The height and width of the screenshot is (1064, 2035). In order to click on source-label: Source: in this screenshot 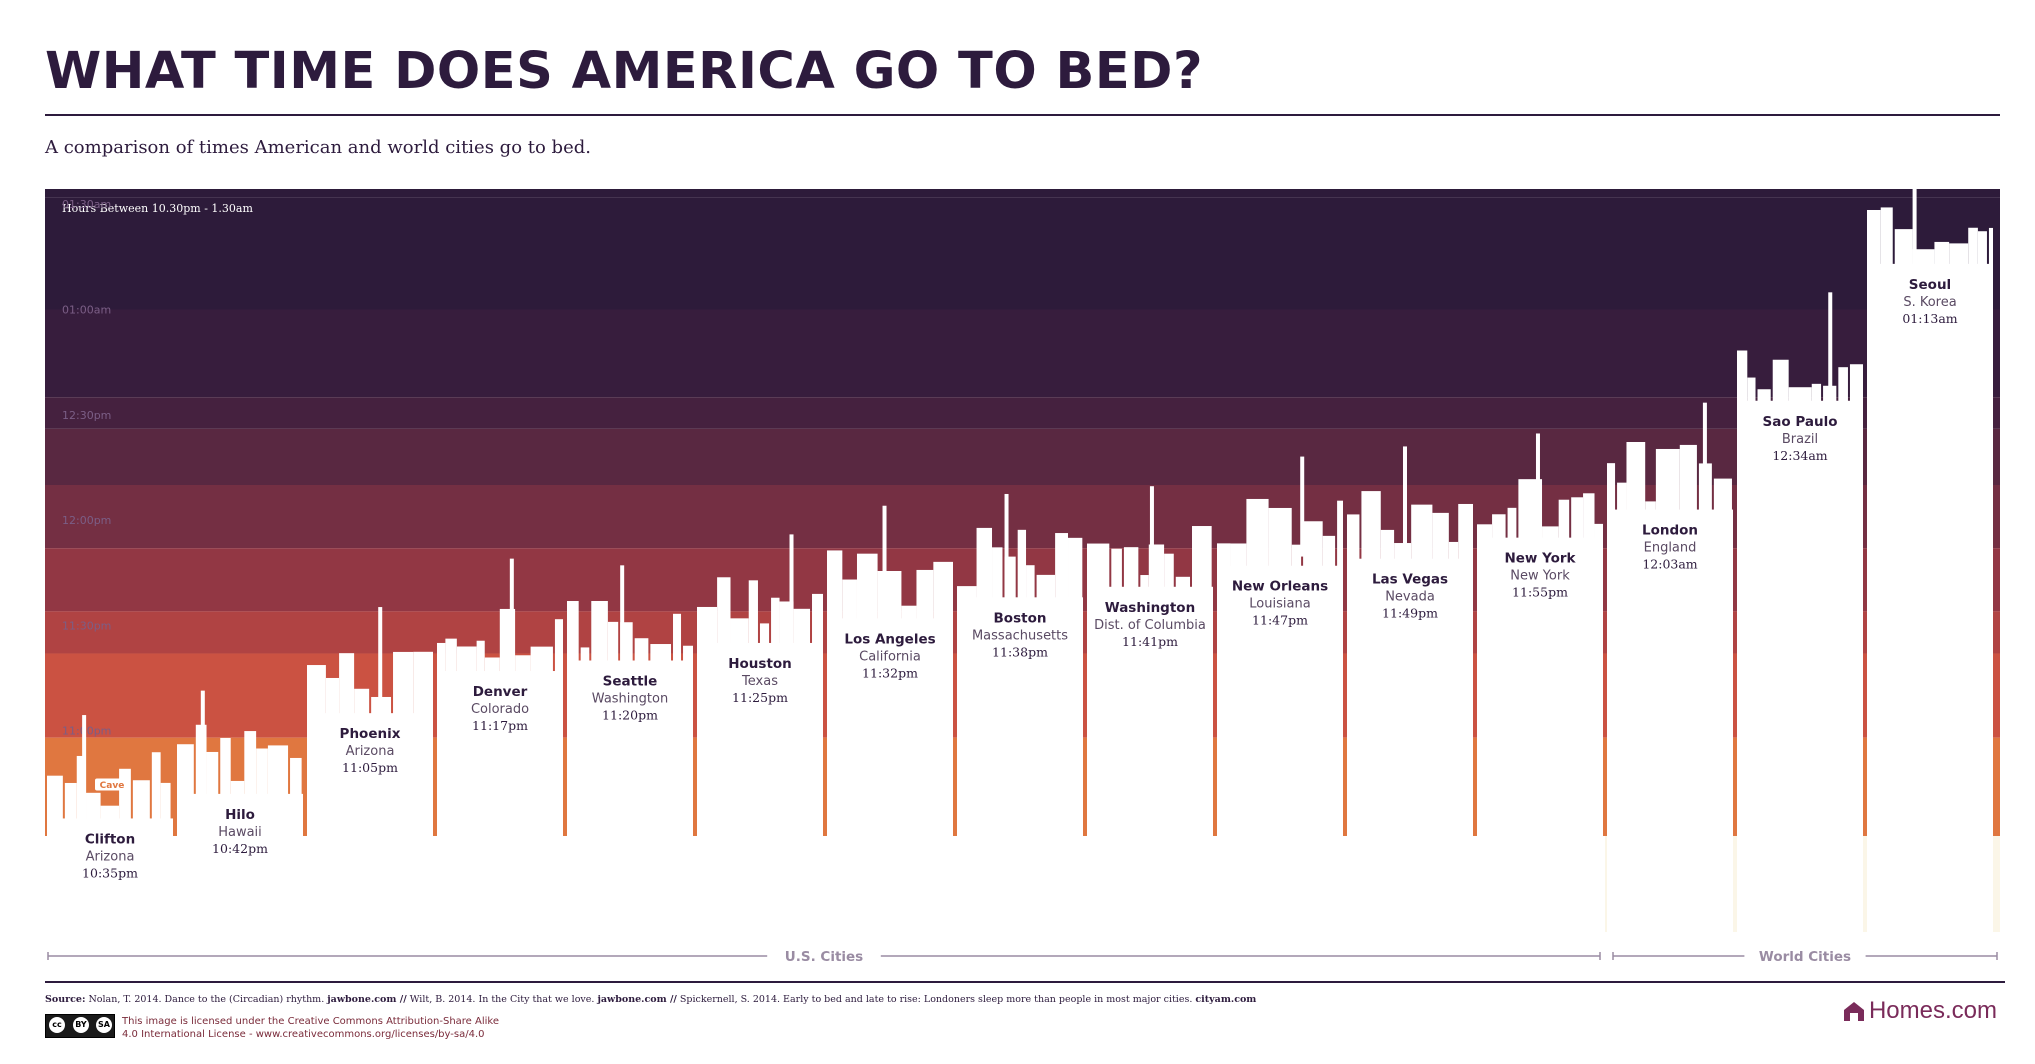, I will do `click(65, 999)`.